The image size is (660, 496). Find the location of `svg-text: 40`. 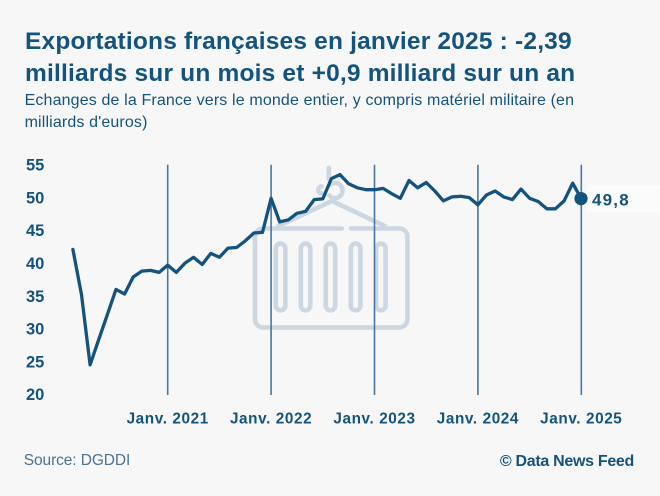

svg-text: 40 is located at coordinates (35, 264).